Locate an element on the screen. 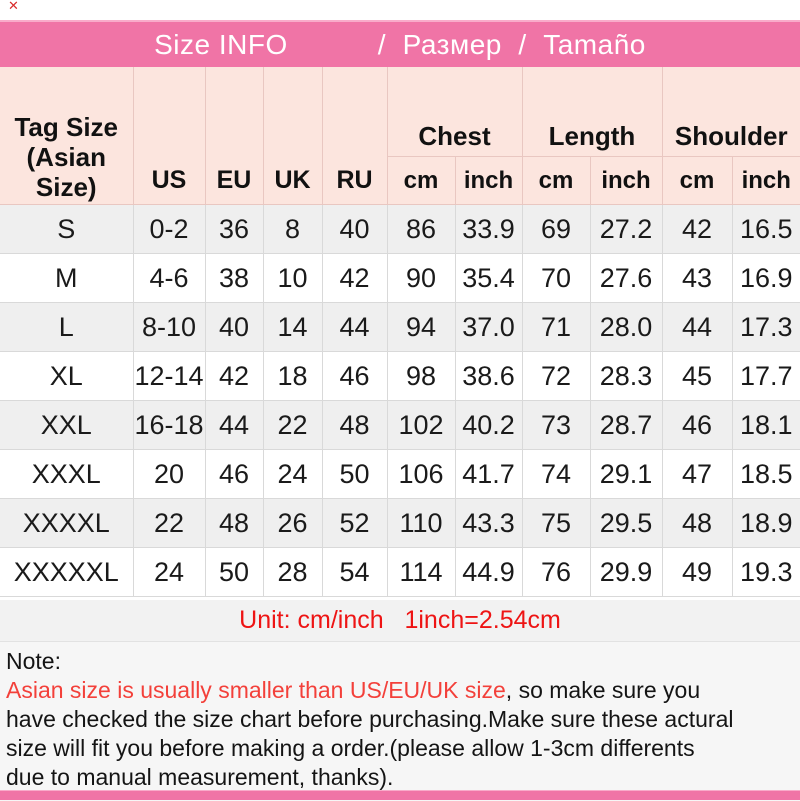  table-row: XXXXL 22 48 26 52 110 43.3 75 29.5 48 18.9 is located at coordinates (400, 523).